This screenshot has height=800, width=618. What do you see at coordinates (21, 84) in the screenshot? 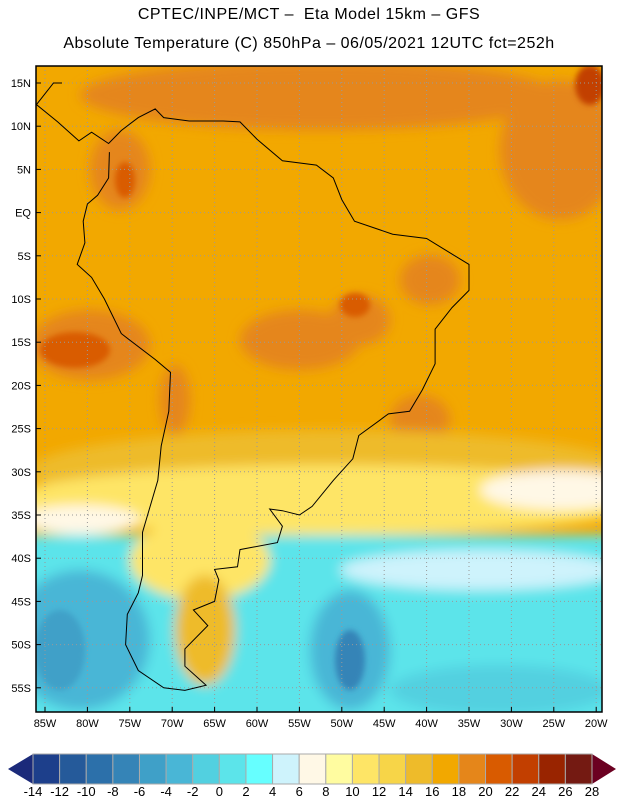
I see `lat-tick-label: 15N` at bounding box center [21, 84].